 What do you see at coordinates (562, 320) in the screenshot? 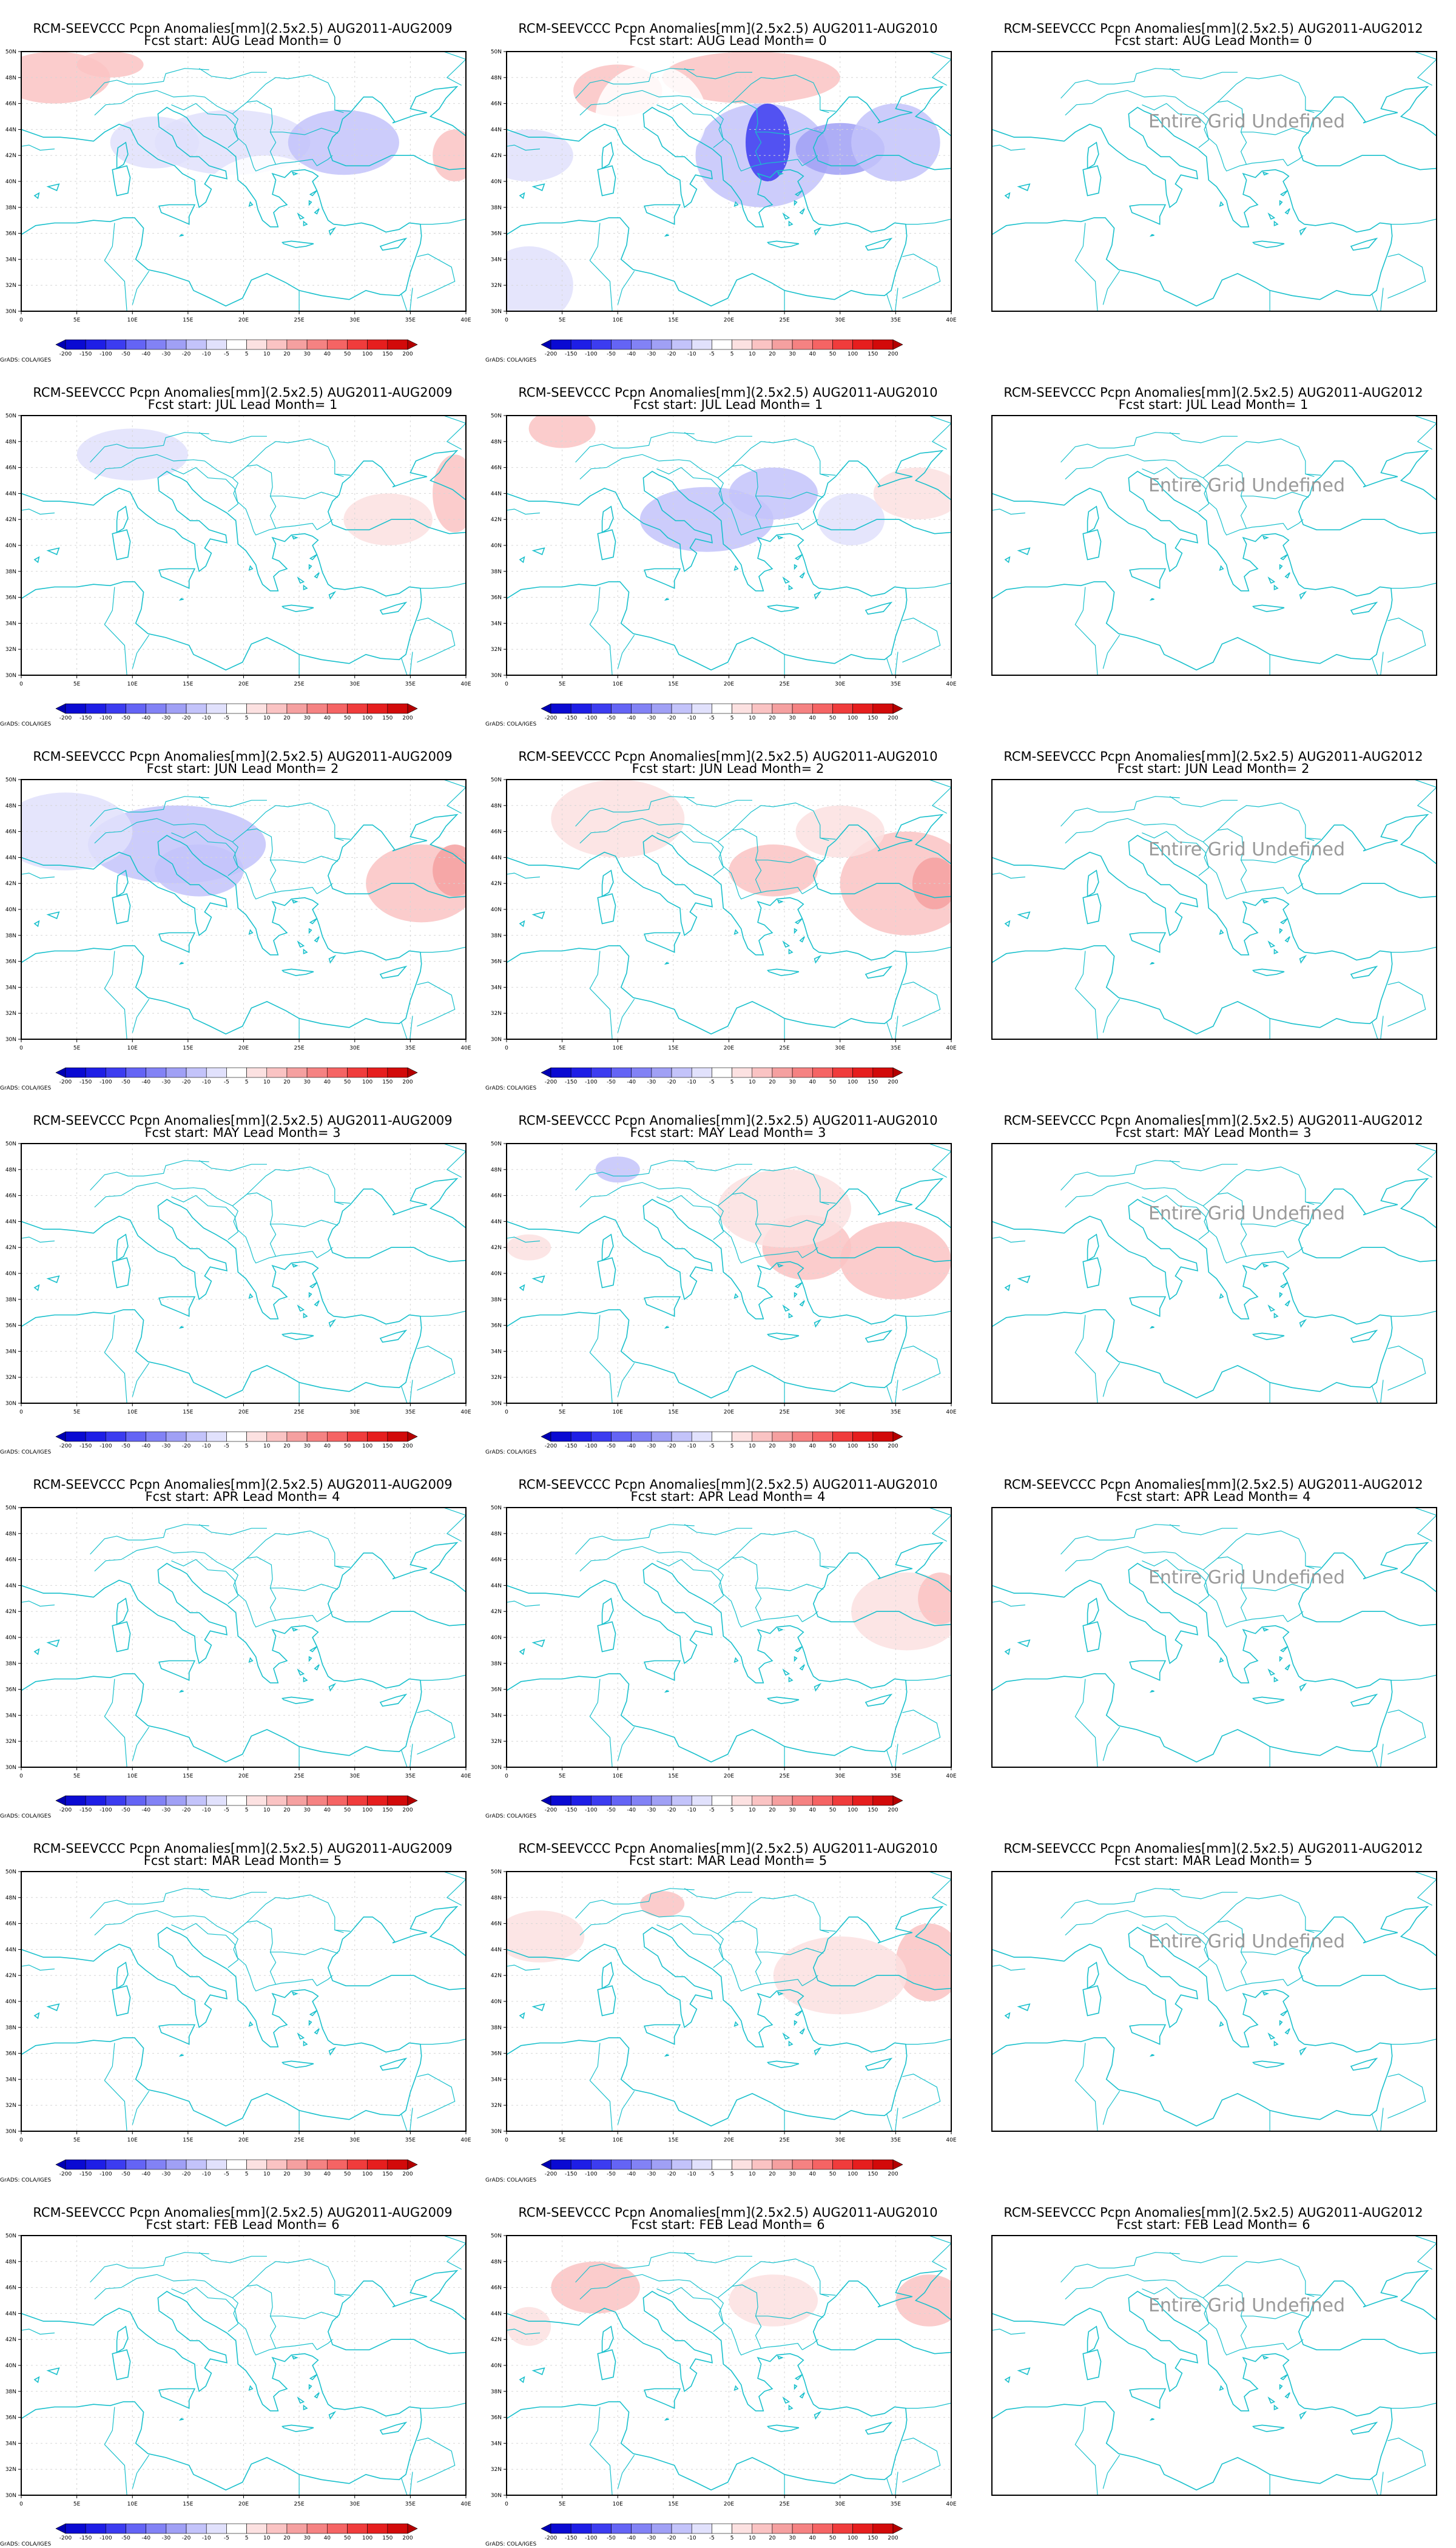
I see `x-tick-label: 5E` at bounding box center [562, 320].